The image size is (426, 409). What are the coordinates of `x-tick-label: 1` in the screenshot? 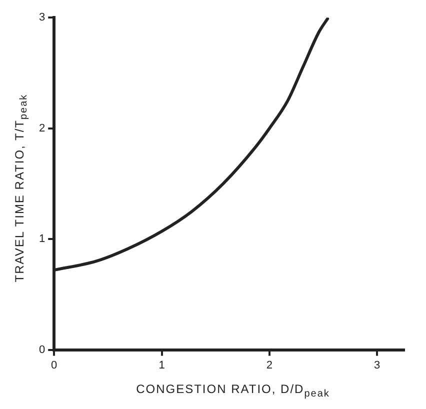 It's located at (161, 365).